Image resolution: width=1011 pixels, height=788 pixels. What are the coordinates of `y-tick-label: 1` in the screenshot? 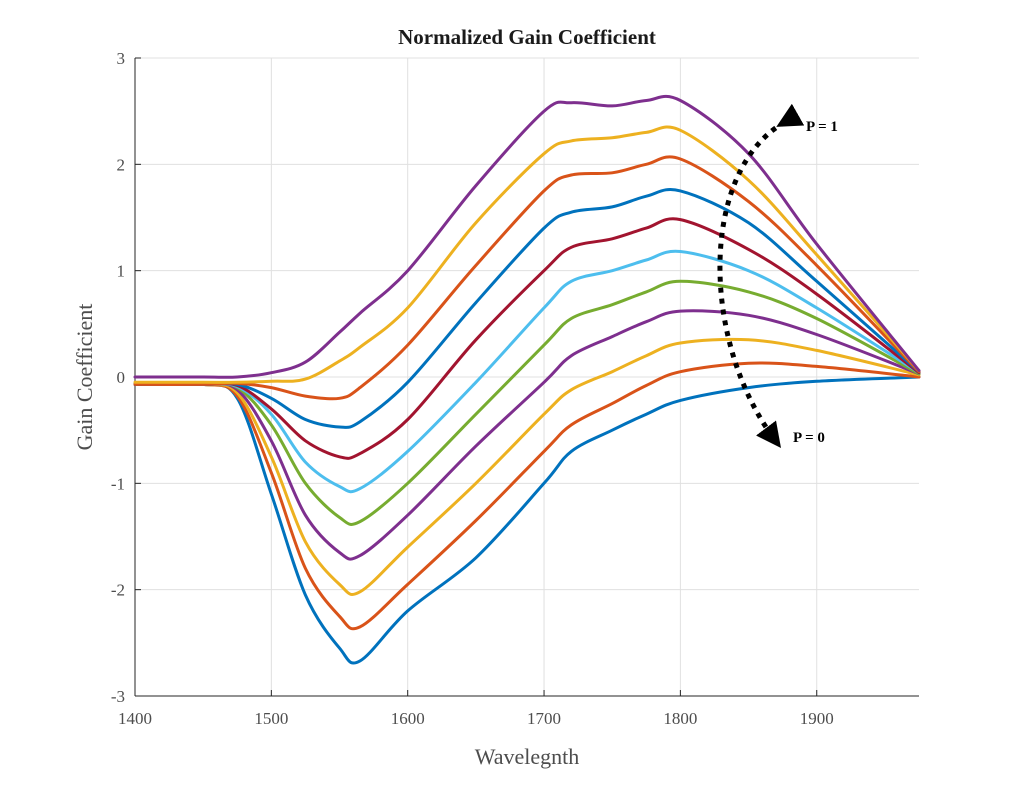 It's located at (121, 271).